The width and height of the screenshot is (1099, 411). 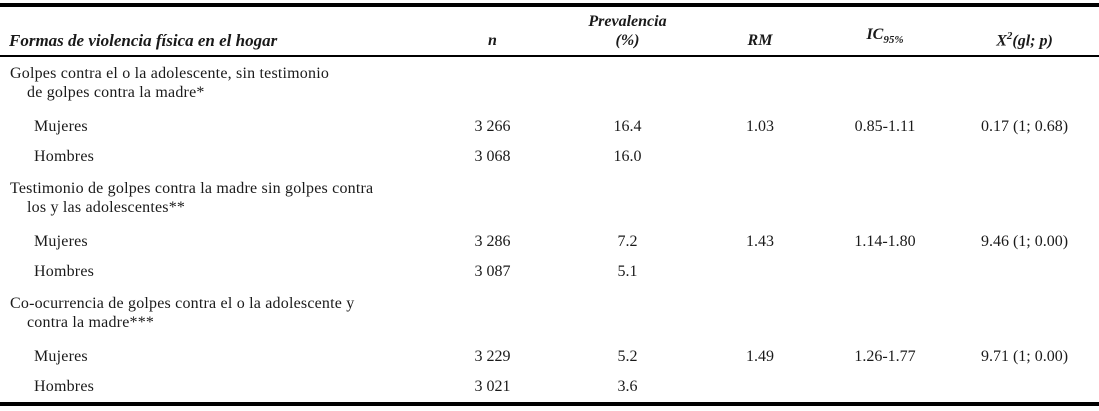 I want to click on cell-n: 3 286, so click(x=492, y=241).